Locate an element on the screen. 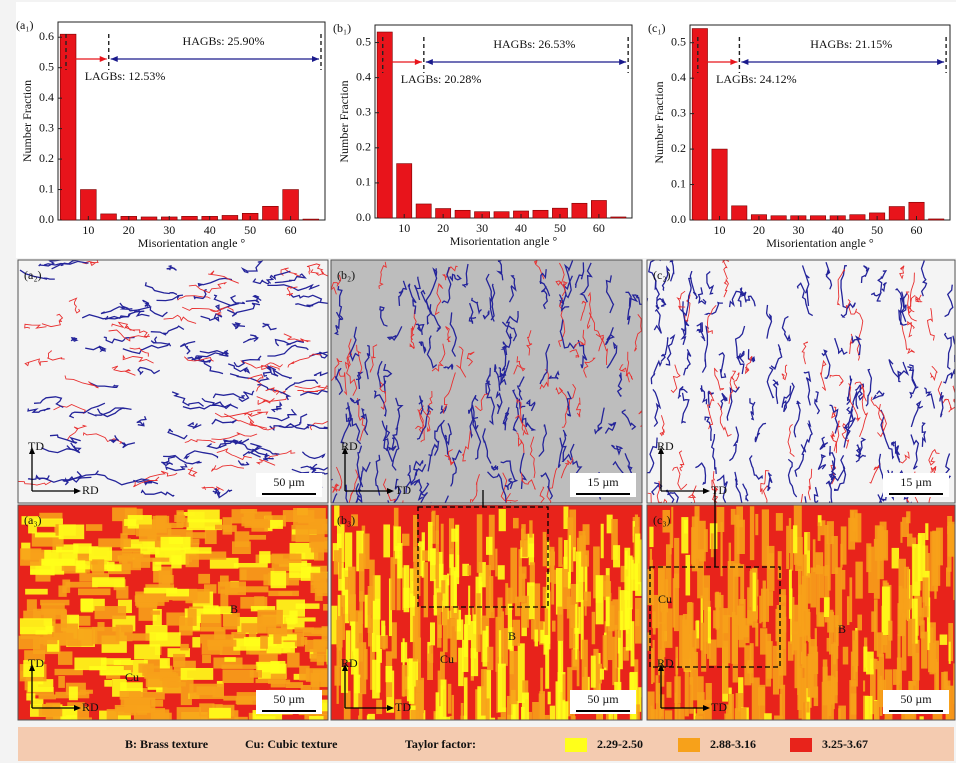 This screenshot has width=956, height=763. x-tick-label: 10 is located at coordinates (88, 230).